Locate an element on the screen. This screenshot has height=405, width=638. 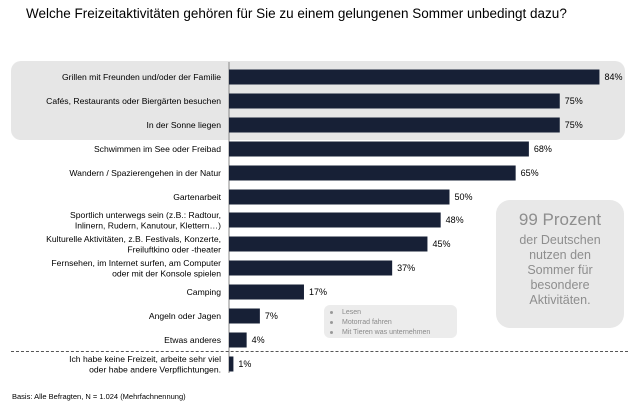
note-item: Mit Tieren was unternehmen is located at coordinates (390, 332).